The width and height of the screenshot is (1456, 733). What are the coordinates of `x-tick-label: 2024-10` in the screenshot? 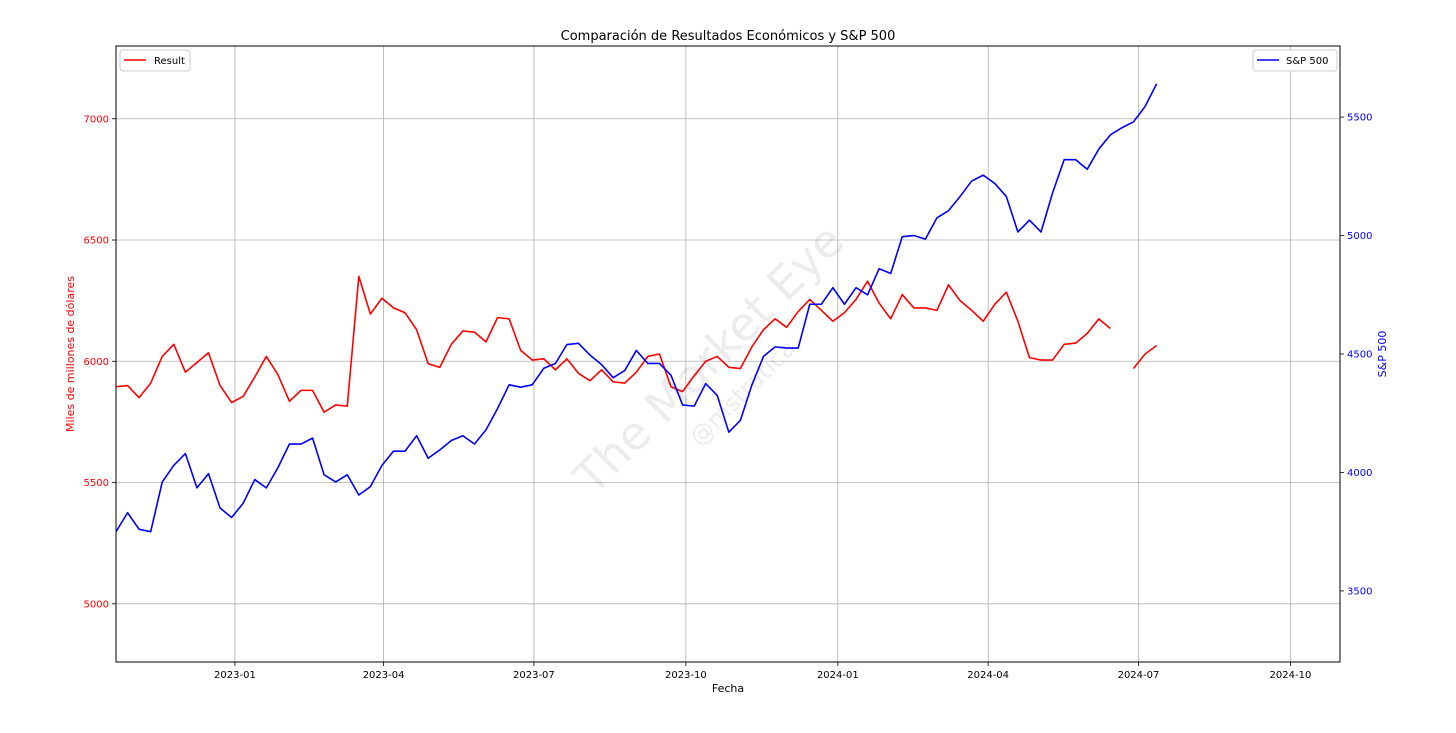 It's located at (1291, 675).